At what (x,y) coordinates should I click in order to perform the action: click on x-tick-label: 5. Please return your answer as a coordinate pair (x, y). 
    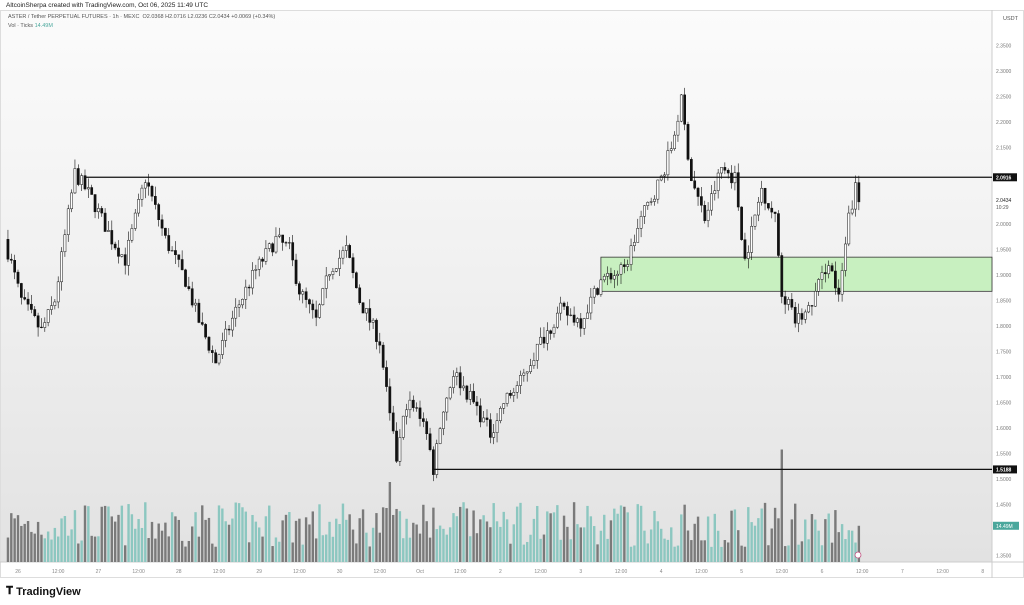
    Looking at the image, I should click on (741, 572).